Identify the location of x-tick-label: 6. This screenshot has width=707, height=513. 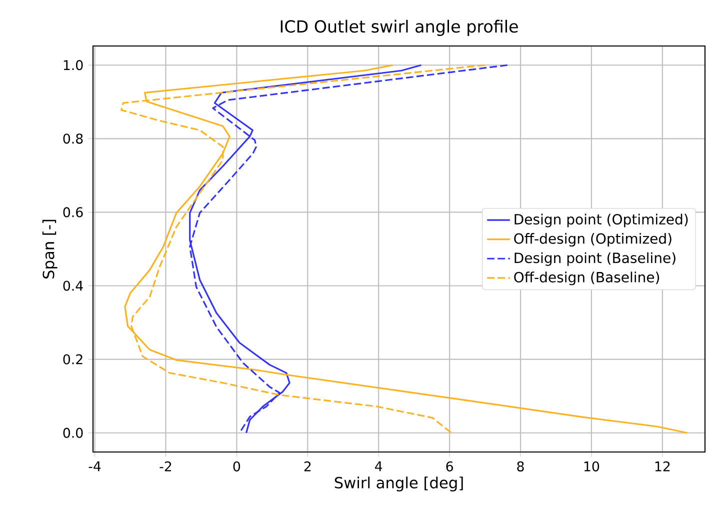
(449, 466).